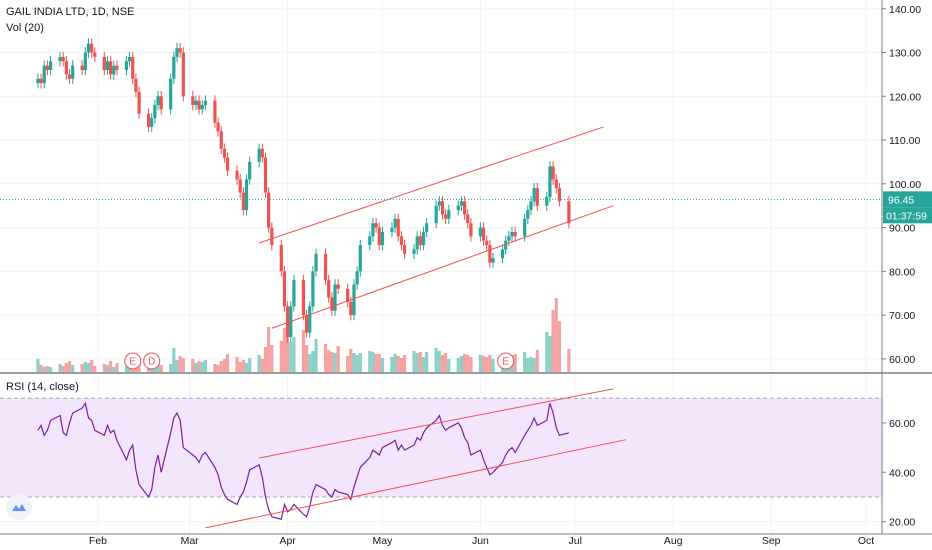 The height and width of the screenshot is (550, 932). Describe the element at coordinates (431, 185) in the screenshot. I see `price-trendline` at that location.